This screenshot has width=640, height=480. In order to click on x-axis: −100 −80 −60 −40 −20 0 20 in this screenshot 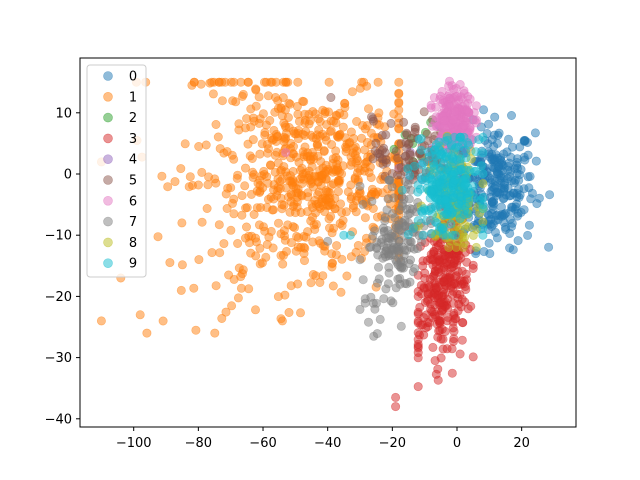, I will do `click(323, 439)`.